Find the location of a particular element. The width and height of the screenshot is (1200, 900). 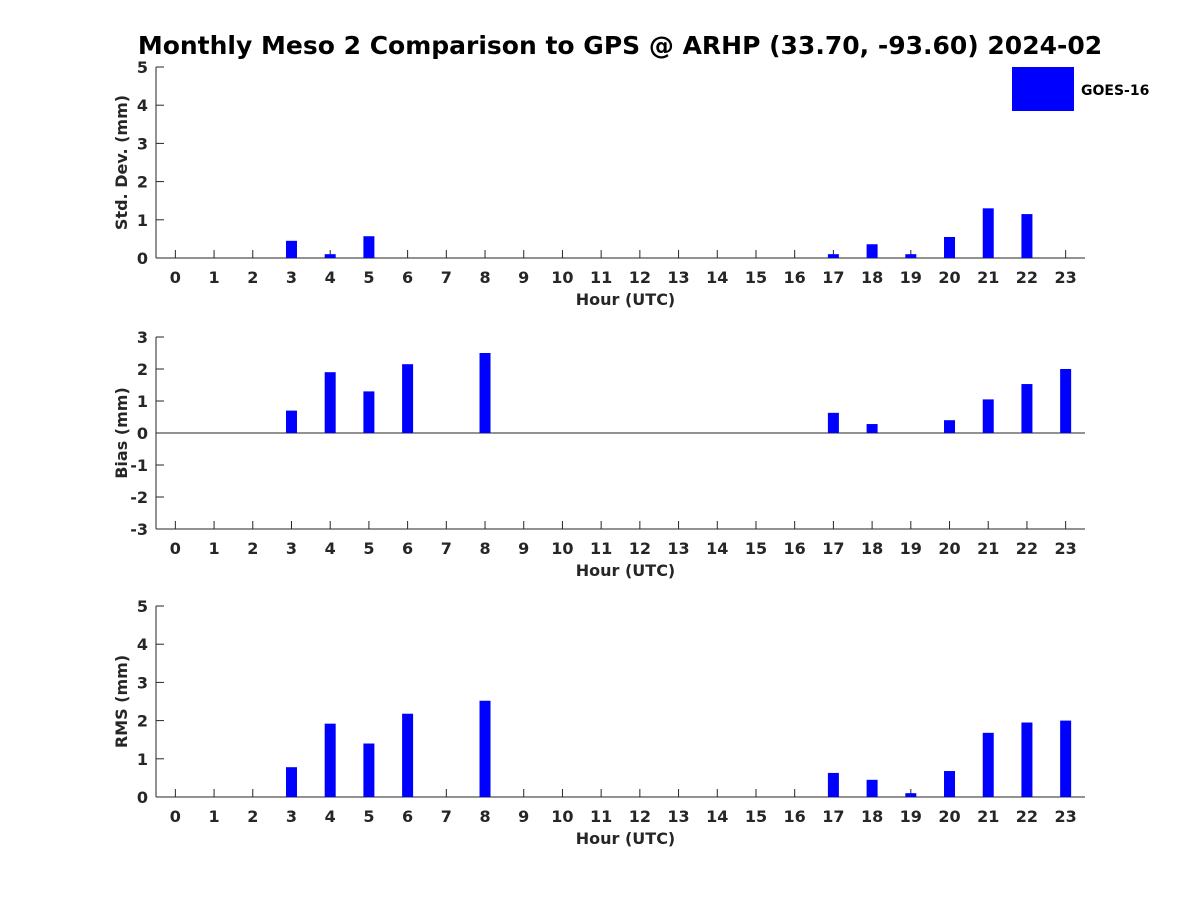

y-axis-label: RMS (mm) is located at coordinates (121, 701).